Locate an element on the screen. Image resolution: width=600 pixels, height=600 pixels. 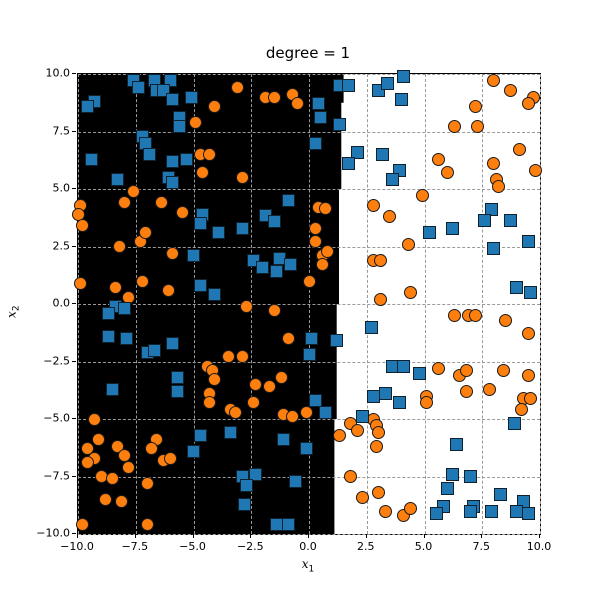
y-tick-label: −10.0 is located at coordinates (53, 533).